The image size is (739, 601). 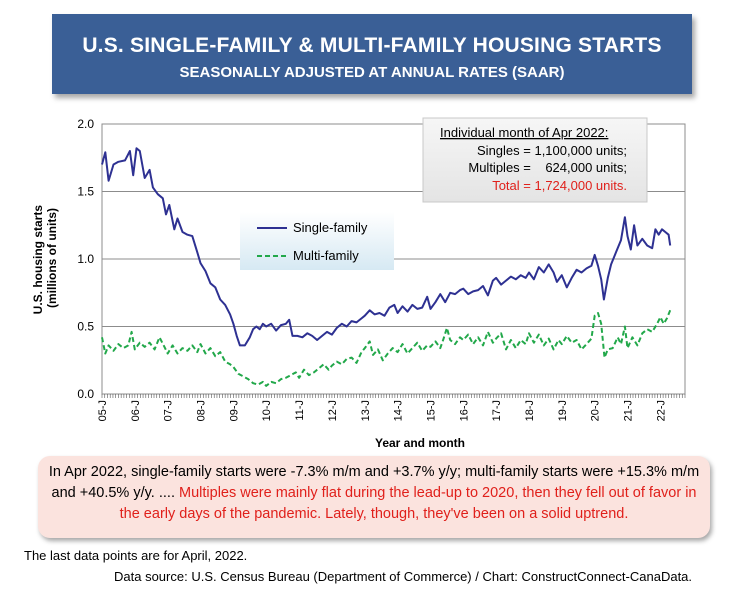 What do you see at coordinates (386, 348) in the screenshot?
I see `multi-family-line` at bounding box center [386, 348].